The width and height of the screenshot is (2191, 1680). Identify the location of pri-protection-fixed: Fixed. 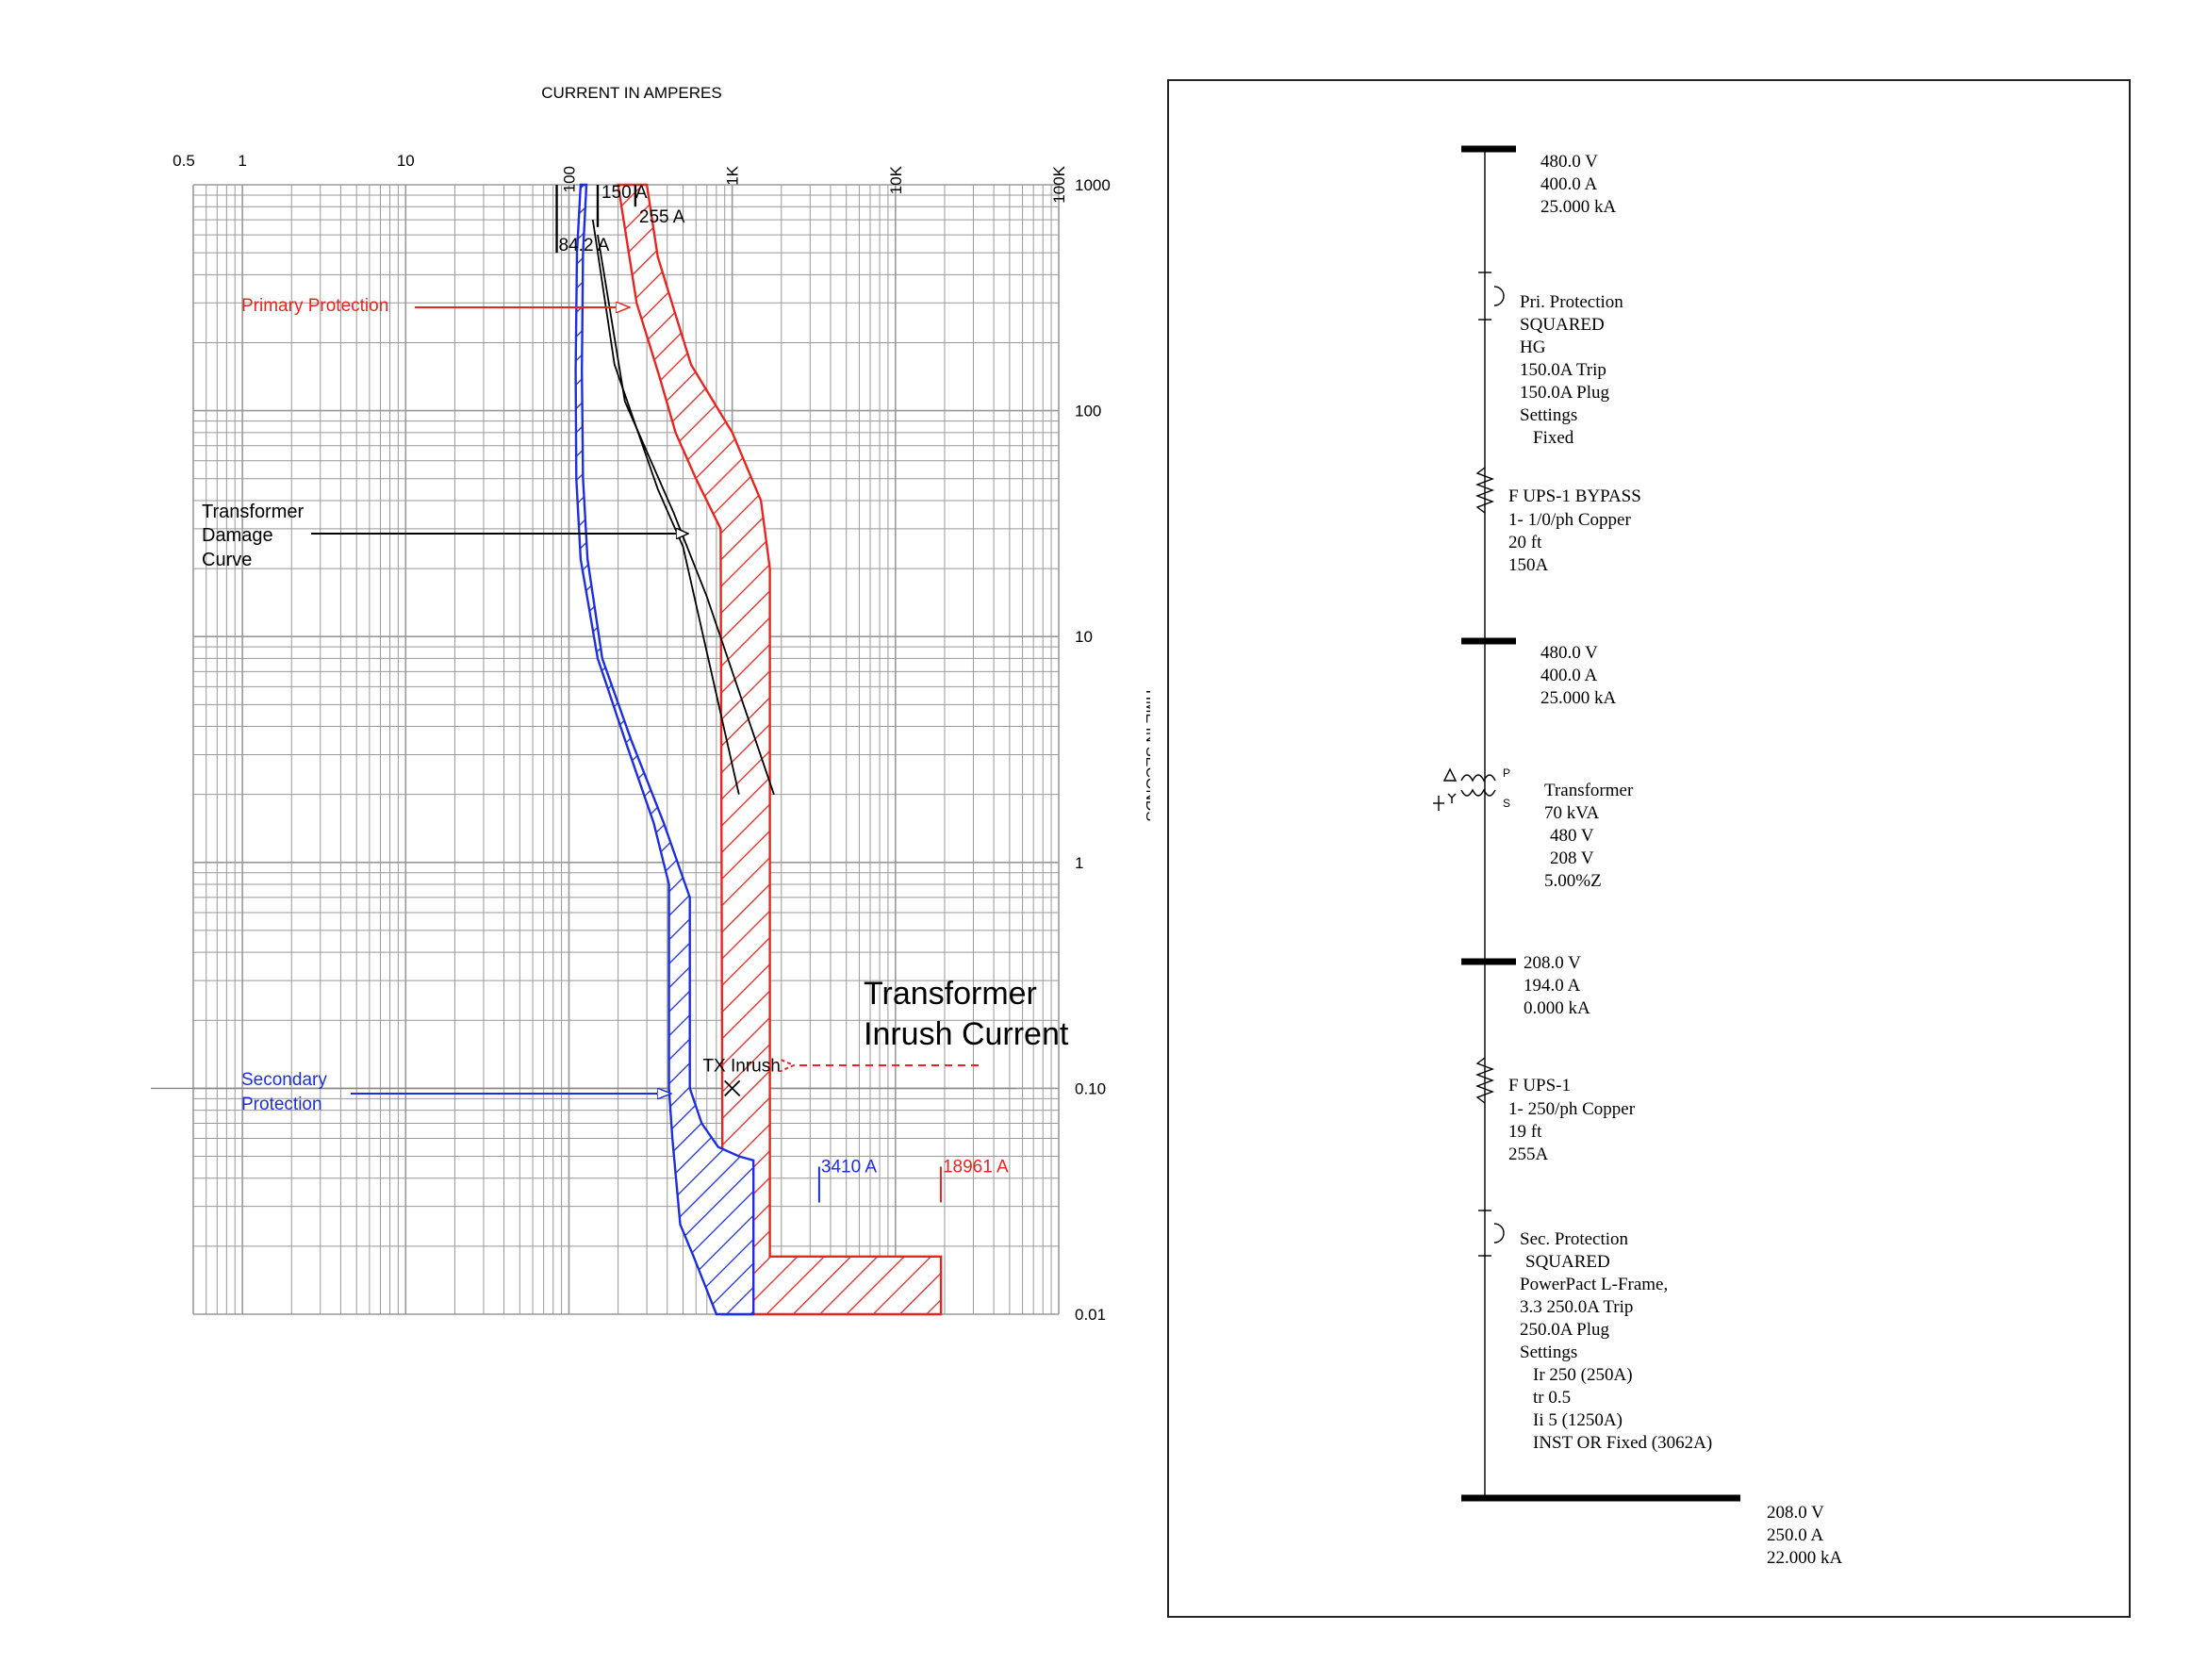
(1553, 438).